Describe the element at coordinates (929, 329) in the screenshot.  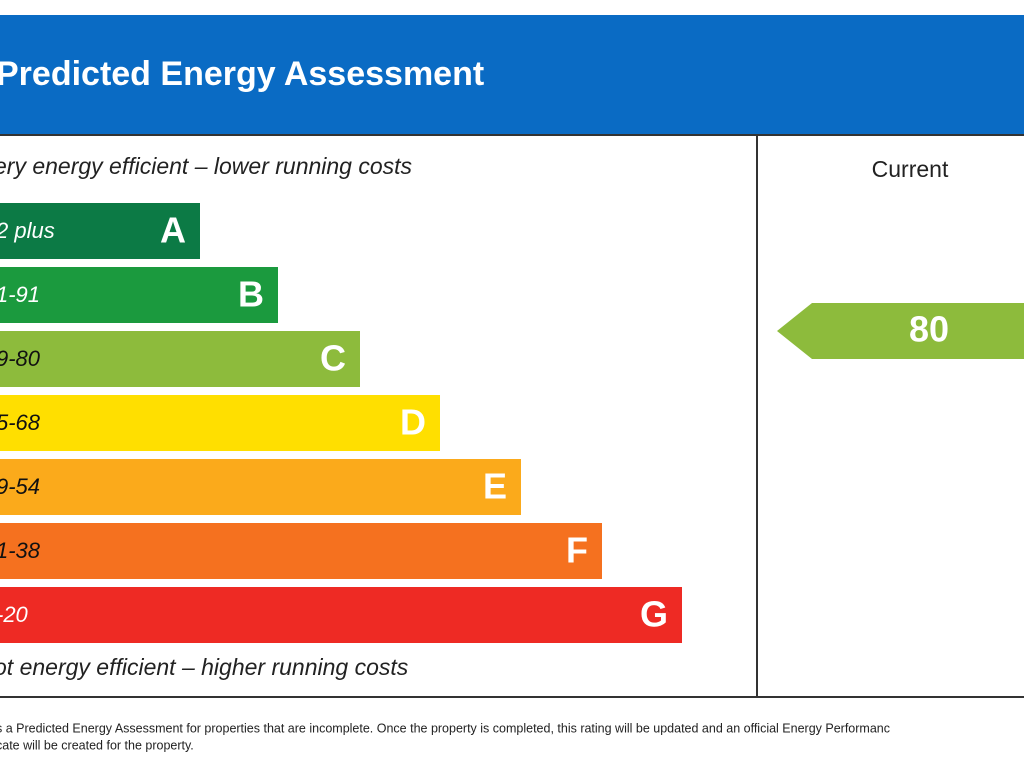
I see `current-rating: 80` at that location.